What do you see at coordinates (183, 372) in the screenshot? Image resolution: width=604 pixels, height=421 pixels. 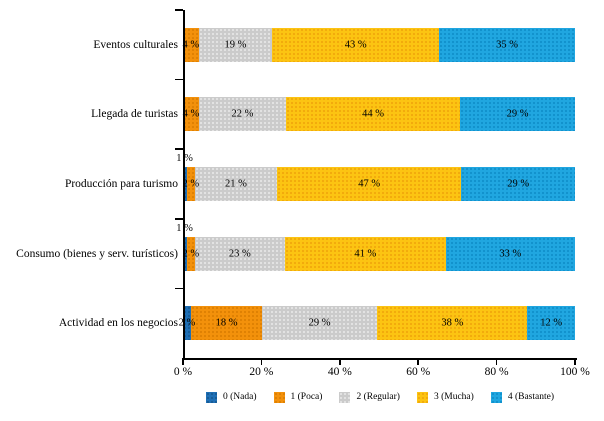 I see `x-tick-label: 0 %` at bounding box center [183, 372].